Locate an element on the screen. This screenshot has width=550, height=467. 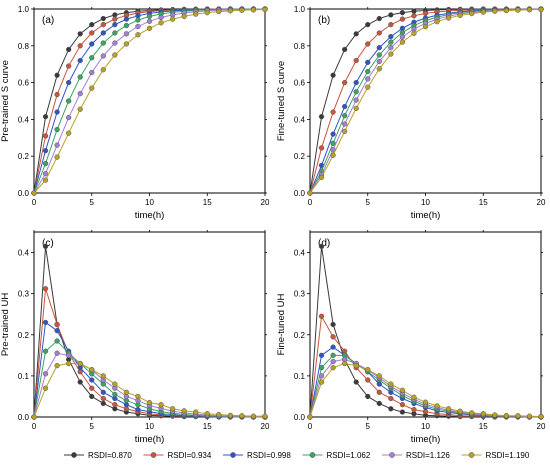
legend-label: RSDI=0.934 is located at coordinates (190, 455).